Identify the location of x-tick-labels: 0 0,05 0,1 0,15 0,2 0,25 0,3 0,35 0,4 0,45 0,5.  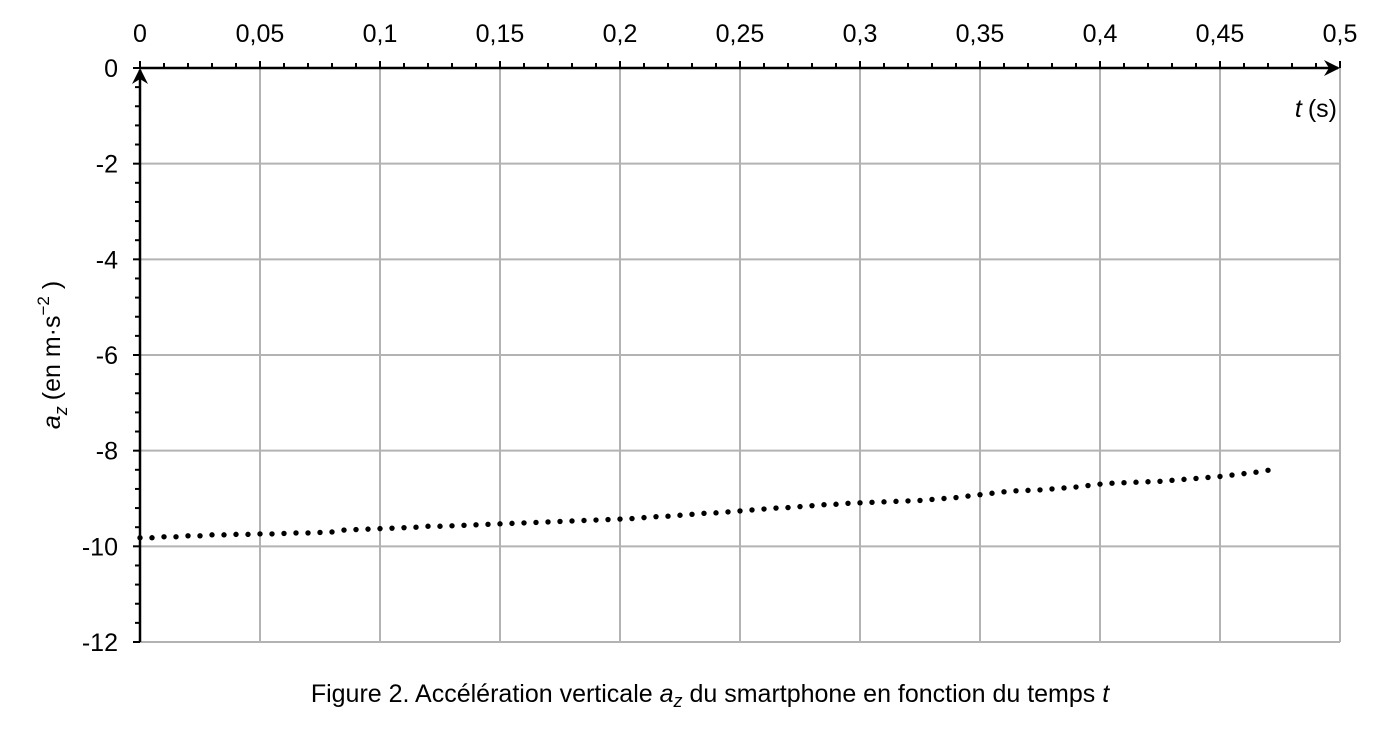
(745, 34).